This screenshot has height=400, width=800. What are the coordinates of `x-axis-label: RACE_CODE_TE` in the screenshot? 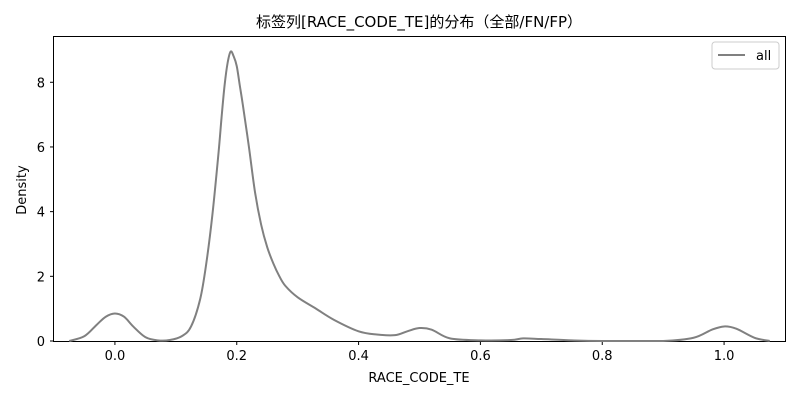 It's located at (418, 378).